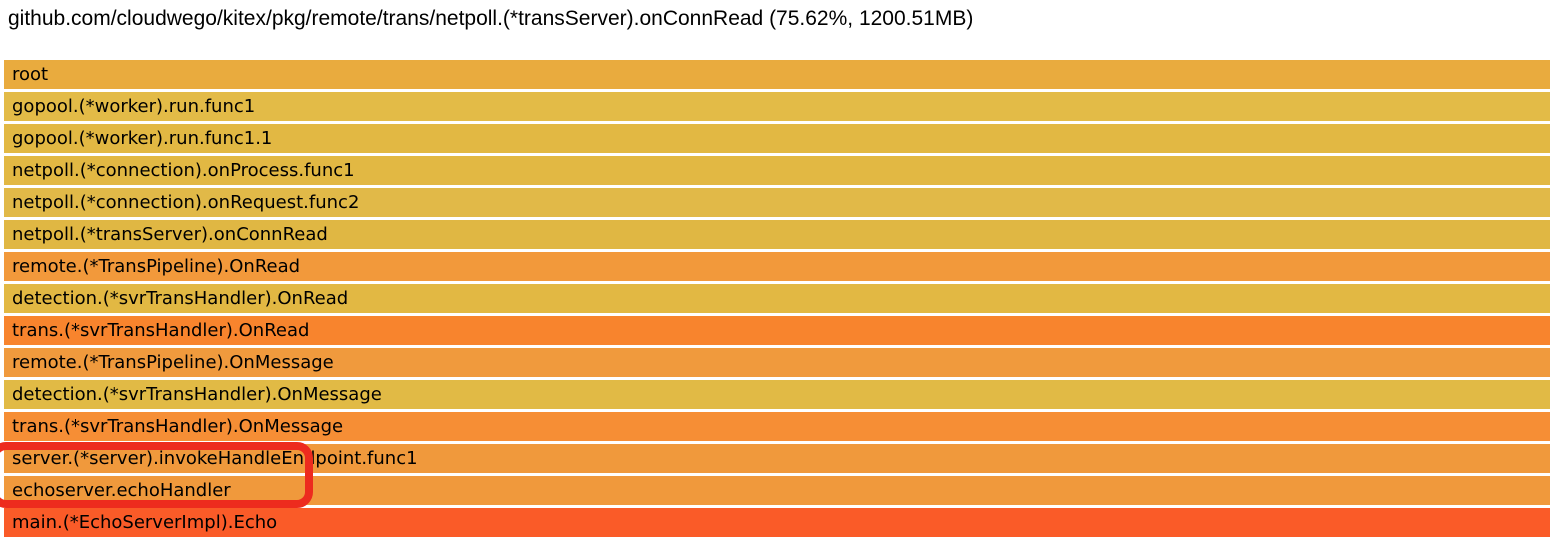  I want to click on frame-label: echoserver.echoHandler, so click(121, 490).